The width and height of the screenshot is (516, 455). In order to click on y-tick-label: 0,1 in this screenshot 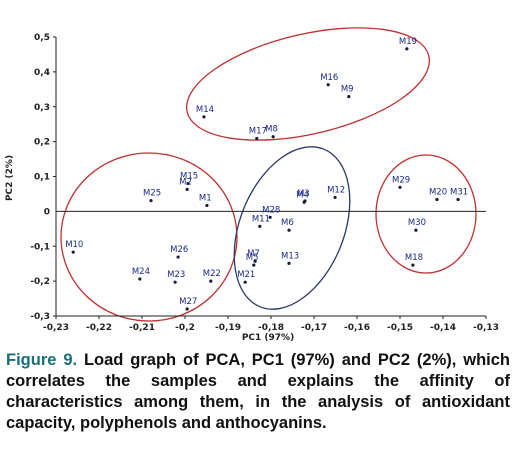, I will do `click(42, 178)`.